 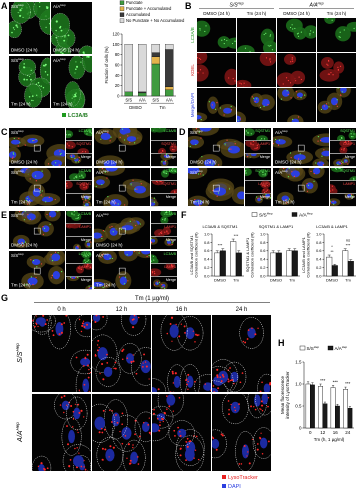 What do you see at coordinates (222, 263) in the screenshot?
I see `bar` at bounding box center [222, 263].